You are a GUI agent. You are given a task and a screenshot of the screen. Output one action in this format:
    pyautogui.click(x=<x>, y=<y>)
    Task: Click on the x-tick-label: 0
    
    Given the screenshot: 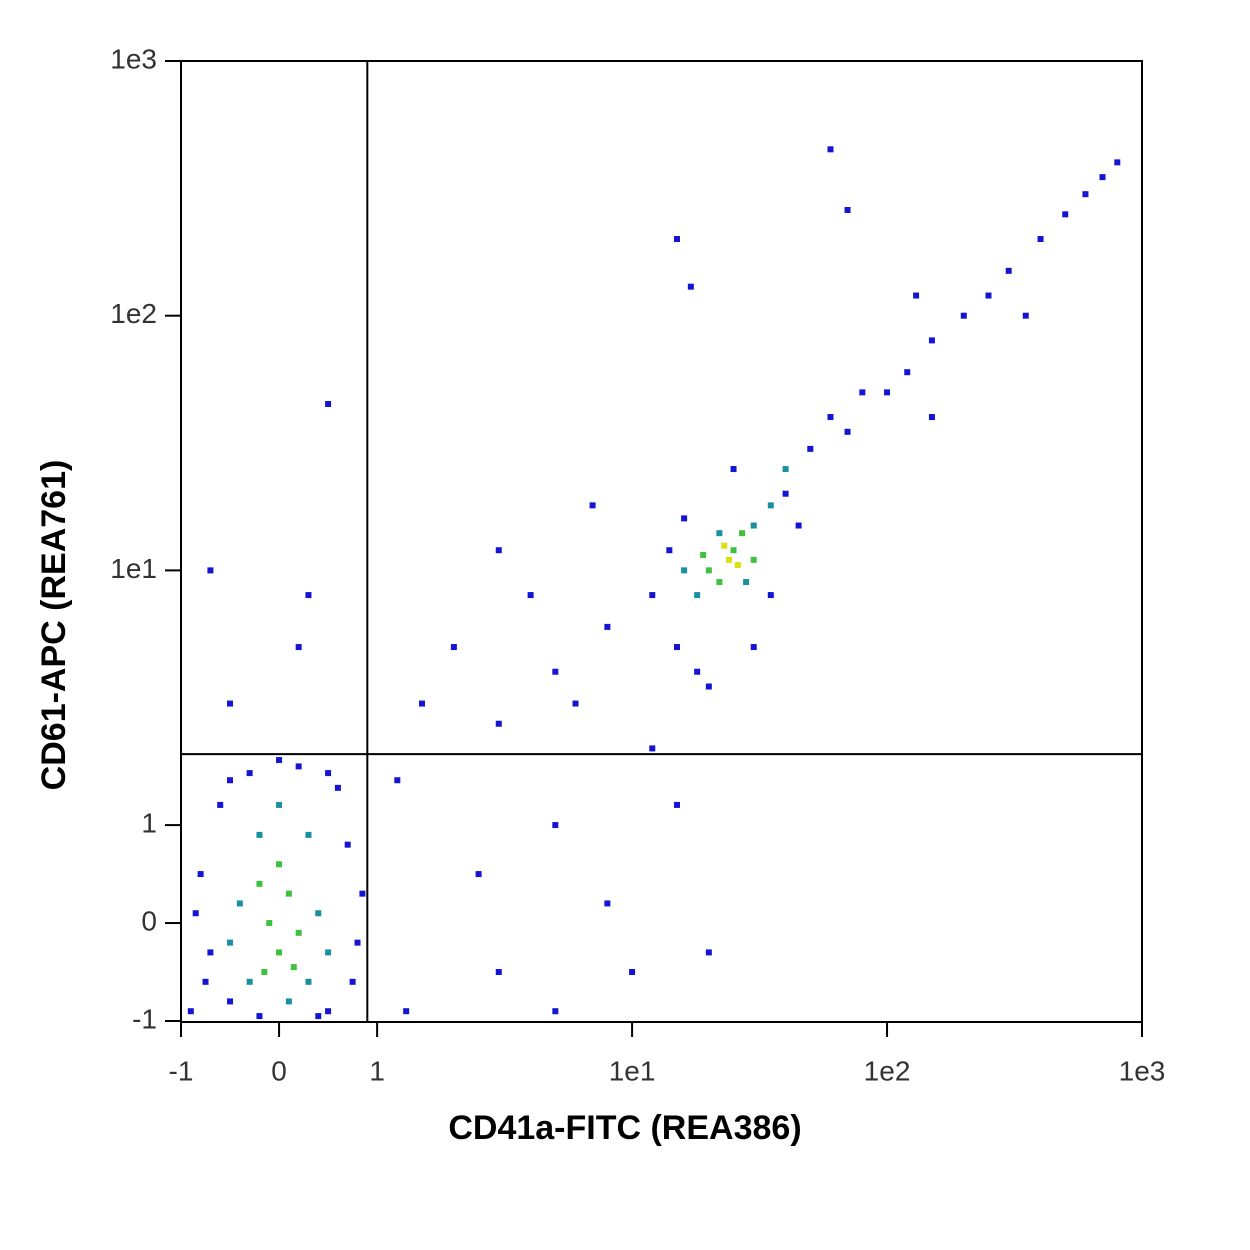 What is the action you would take?
    pyautogui.click(x=279, y=1070)
    